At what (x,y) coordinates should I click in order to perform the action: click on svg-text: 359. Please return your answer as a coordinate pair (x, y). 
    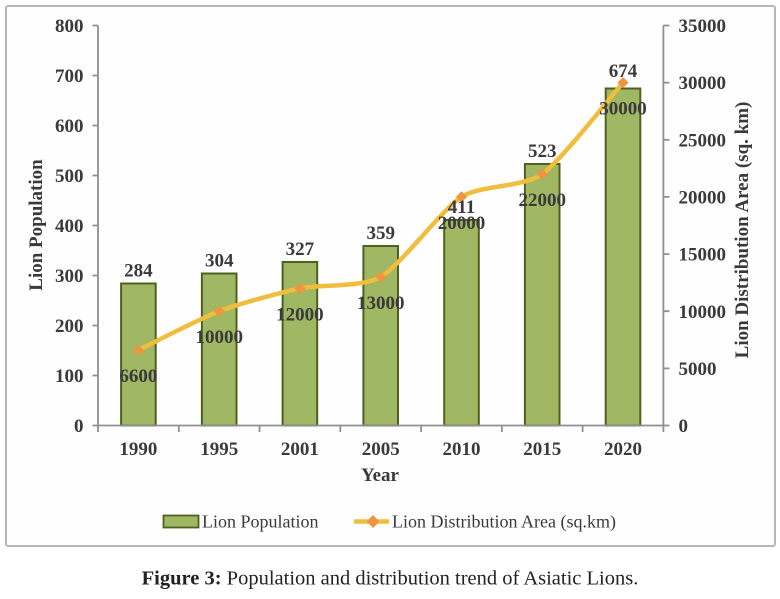
    Looking at the image, I should click on (380, 233).